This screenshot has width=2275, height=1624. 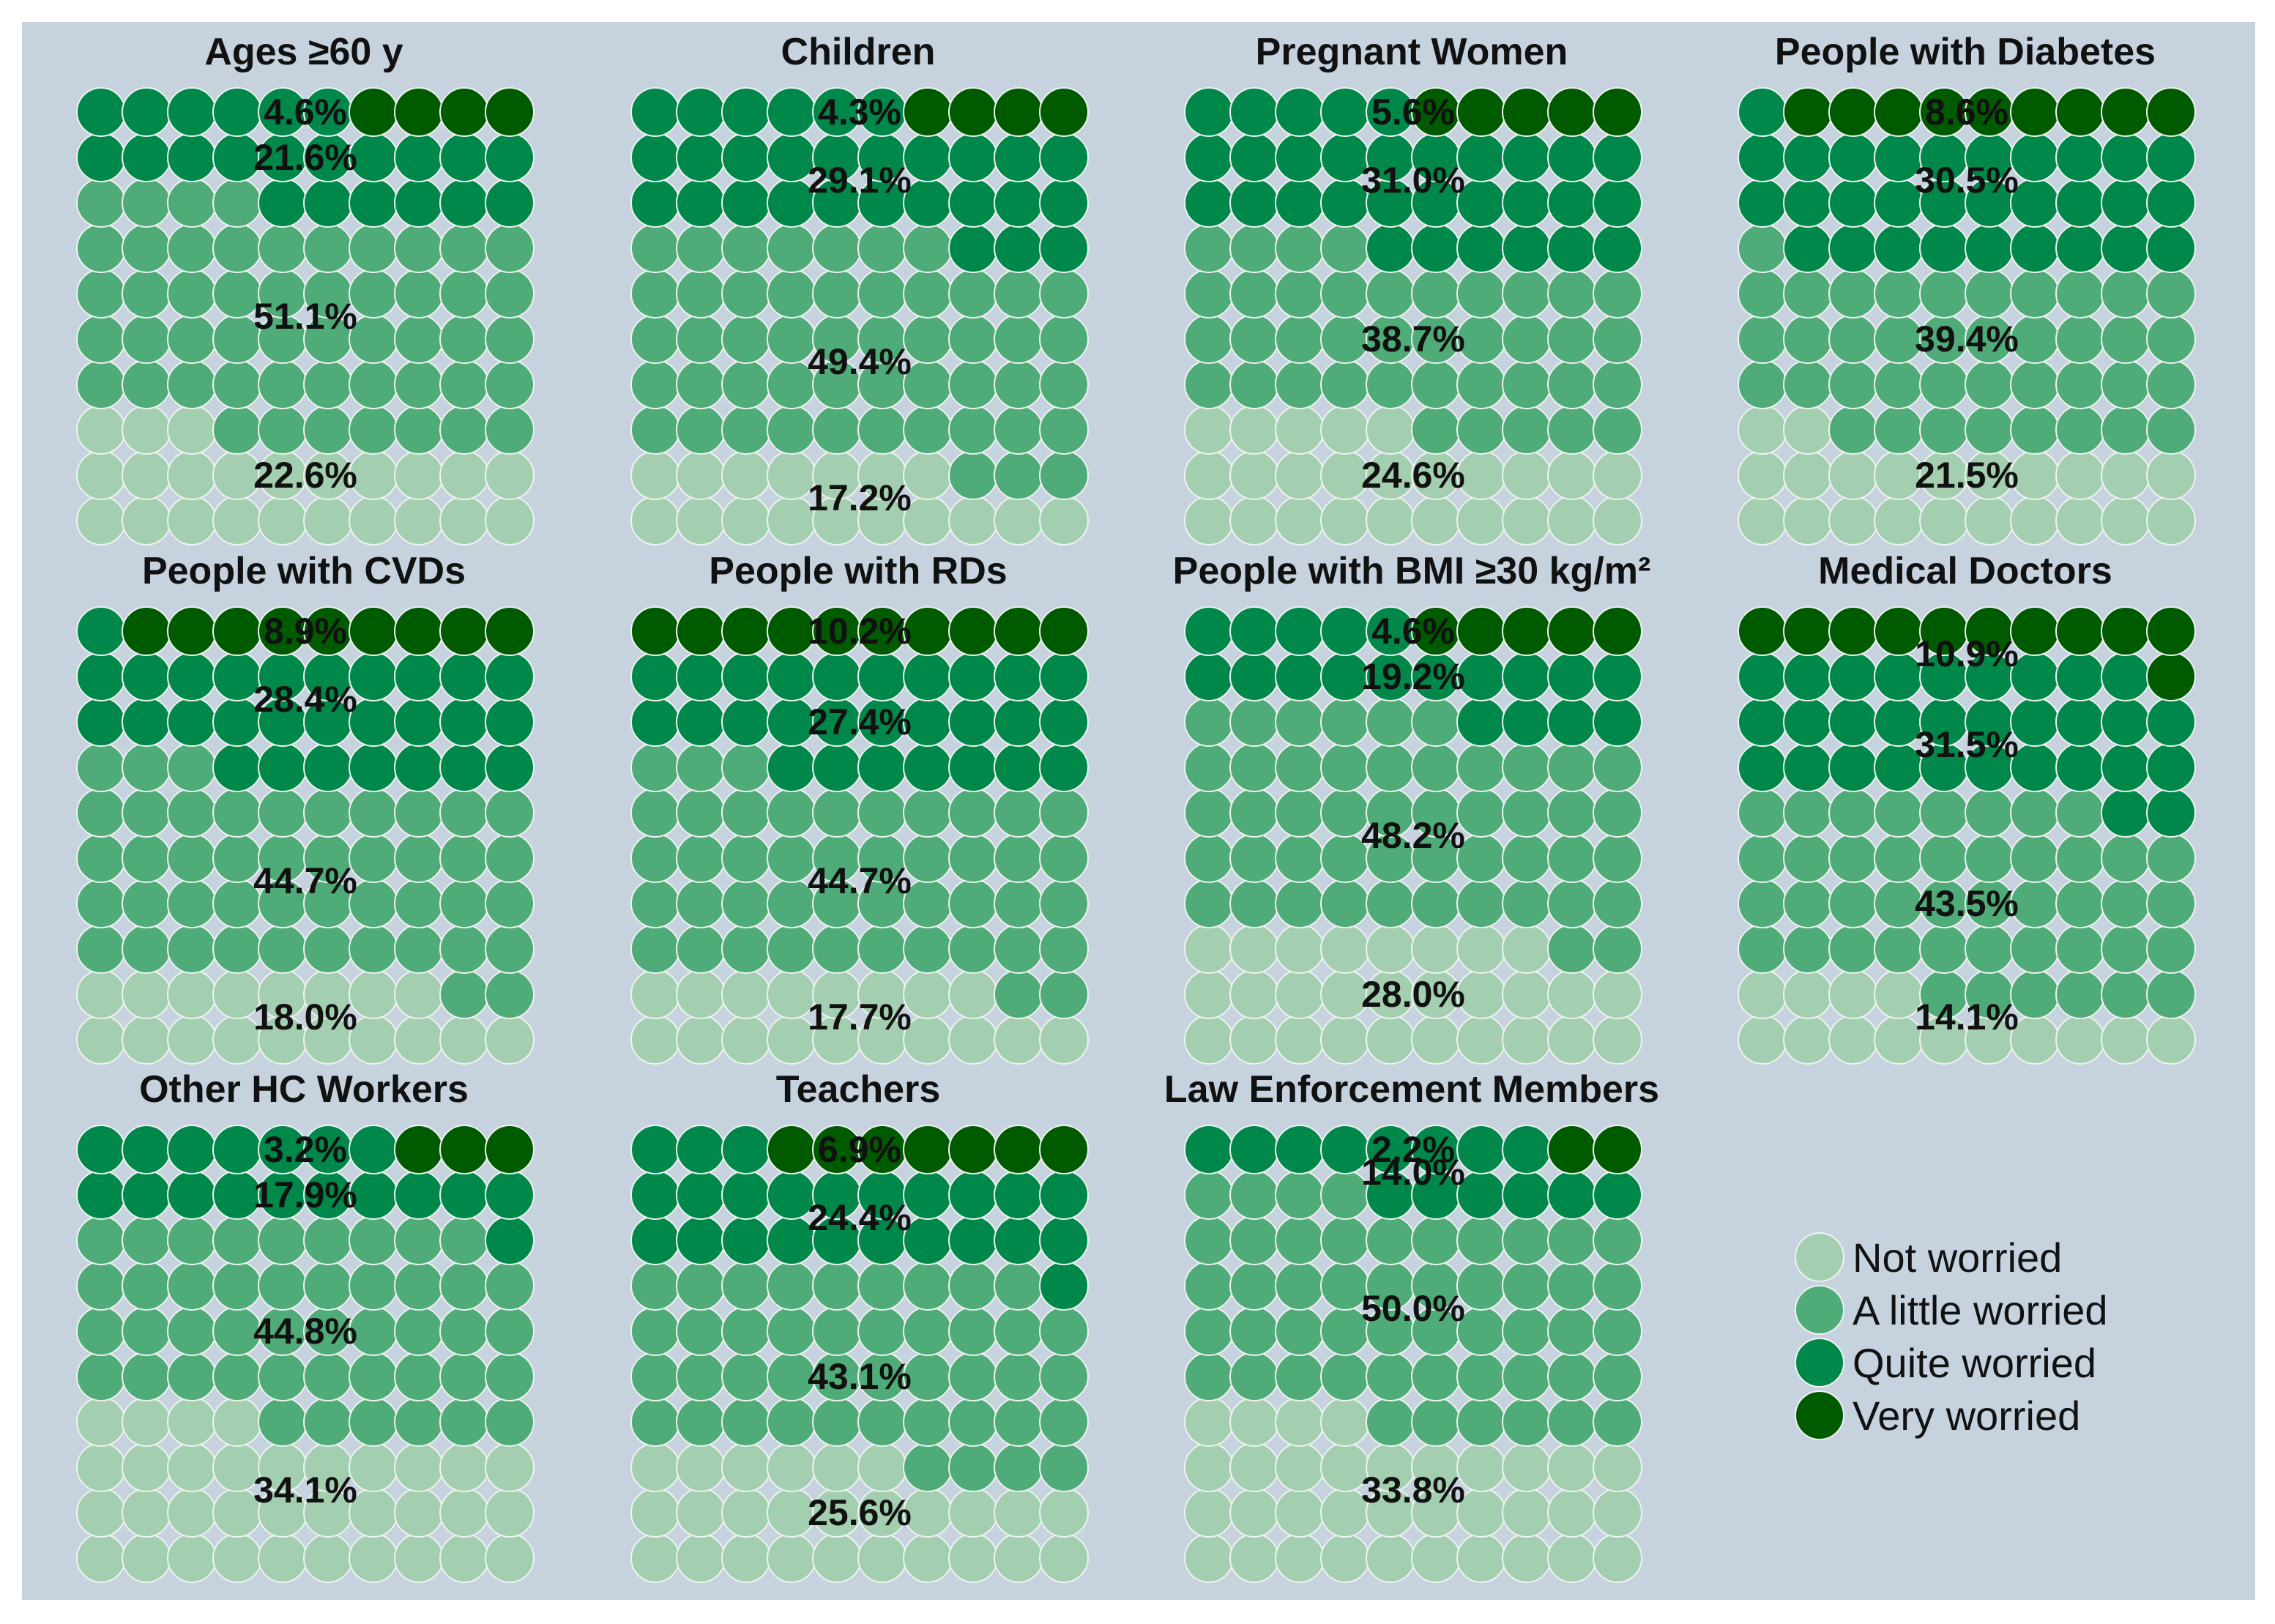 I want to click on pct-label-very-worried: 4.3%, so click(x=859, y=112).